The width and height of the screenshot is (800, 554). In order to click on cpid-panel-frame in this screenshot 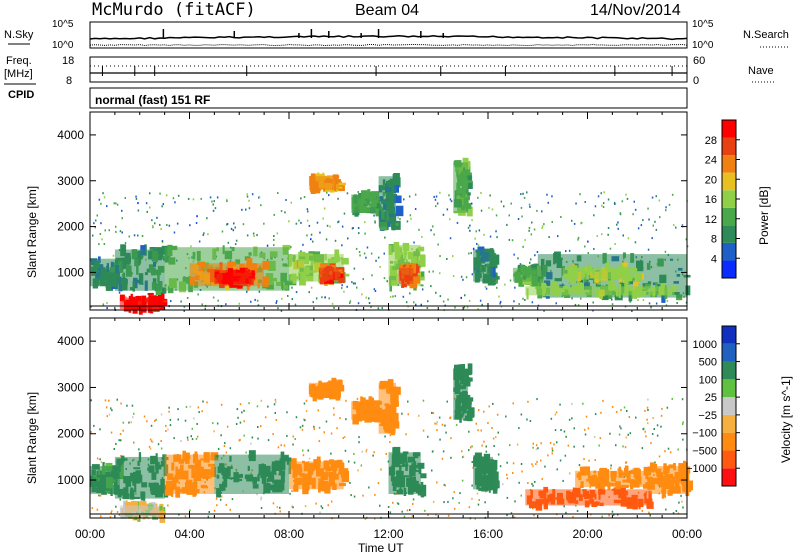, I will do `click(388, 98)`.